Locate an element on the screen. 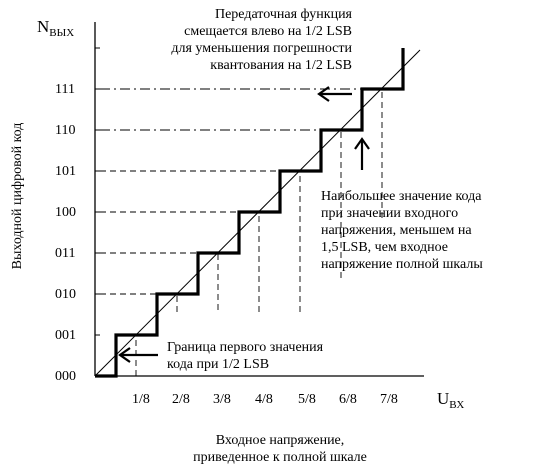 The height and width of the screenshot is (473, 542). code-label: 100 is located at coordinates (65, 212).